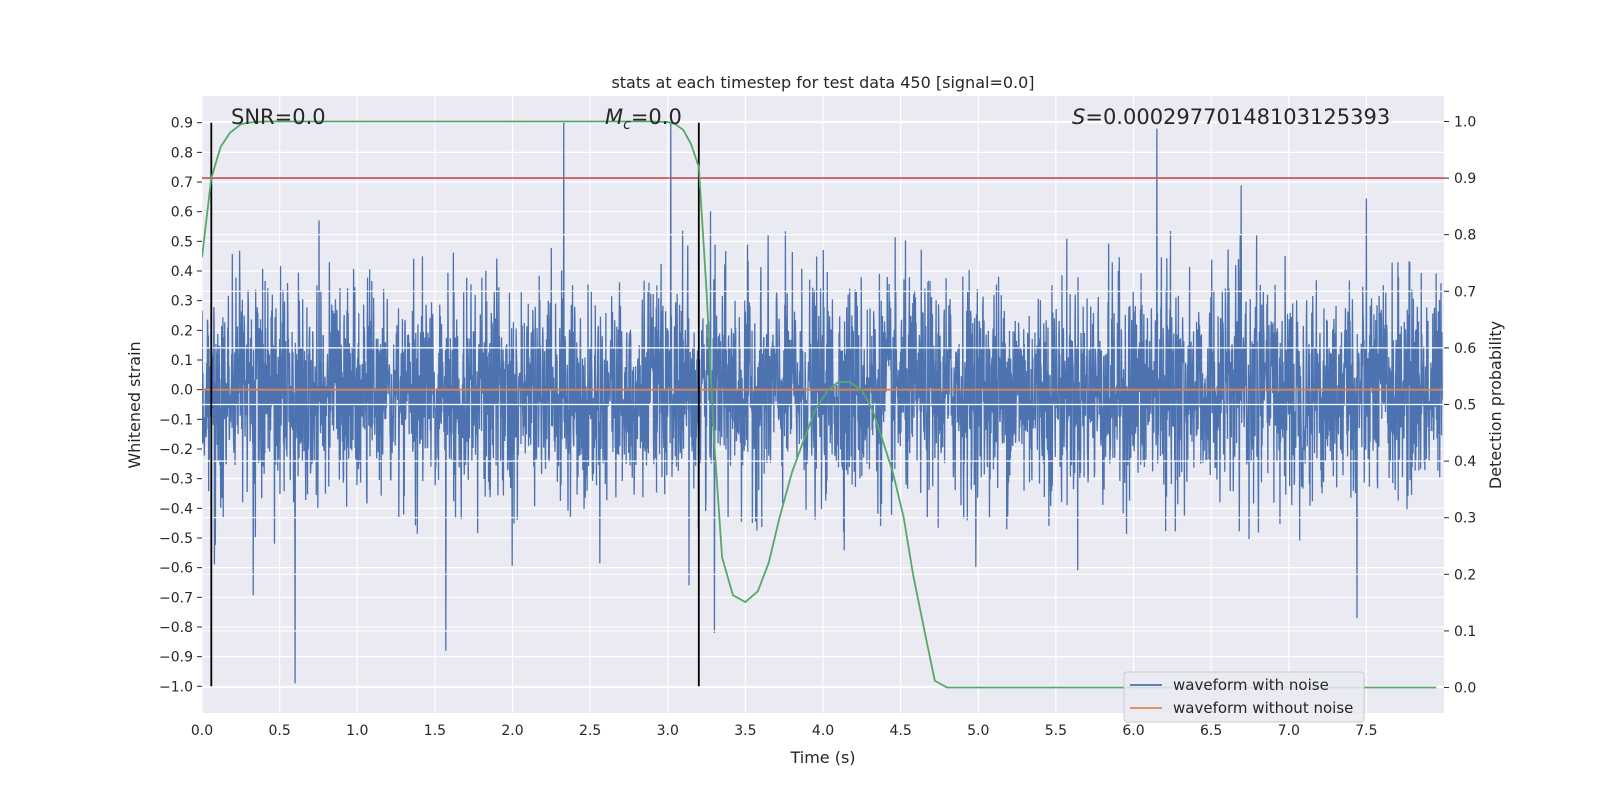  I want to click on y-tick-label: 0.1, so click(182, 361).